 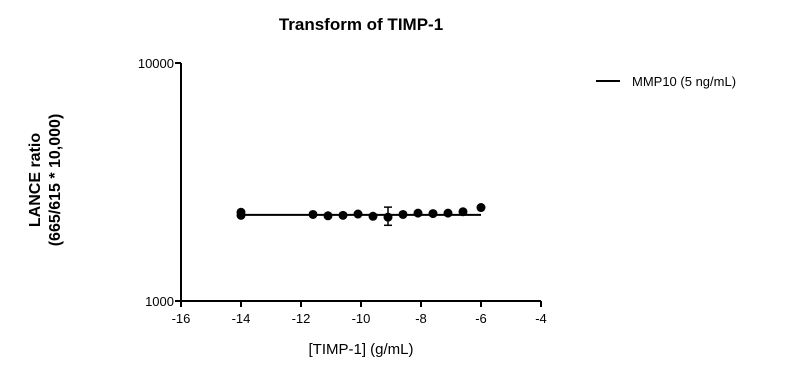 What do you see at coordinates (159, 301) in the screenshot?
I see `y-tick-label: 1000` at bounding box center [159, 301].